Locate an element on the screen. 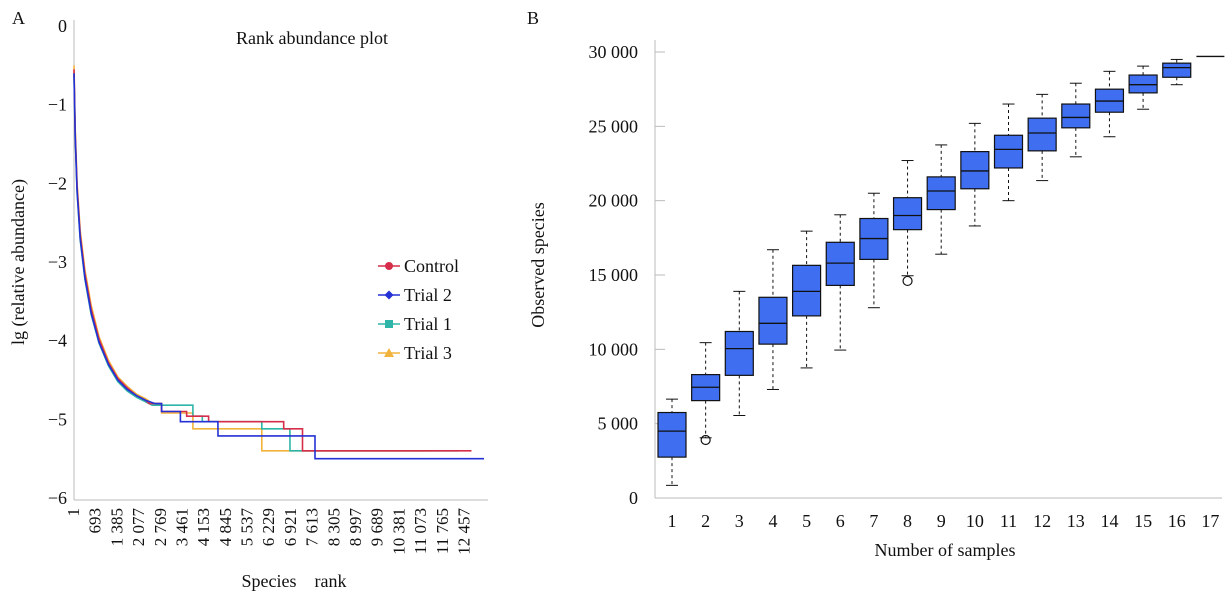  panel-a-x-tick-label: 12 457 is located at coordinates (463, 531).